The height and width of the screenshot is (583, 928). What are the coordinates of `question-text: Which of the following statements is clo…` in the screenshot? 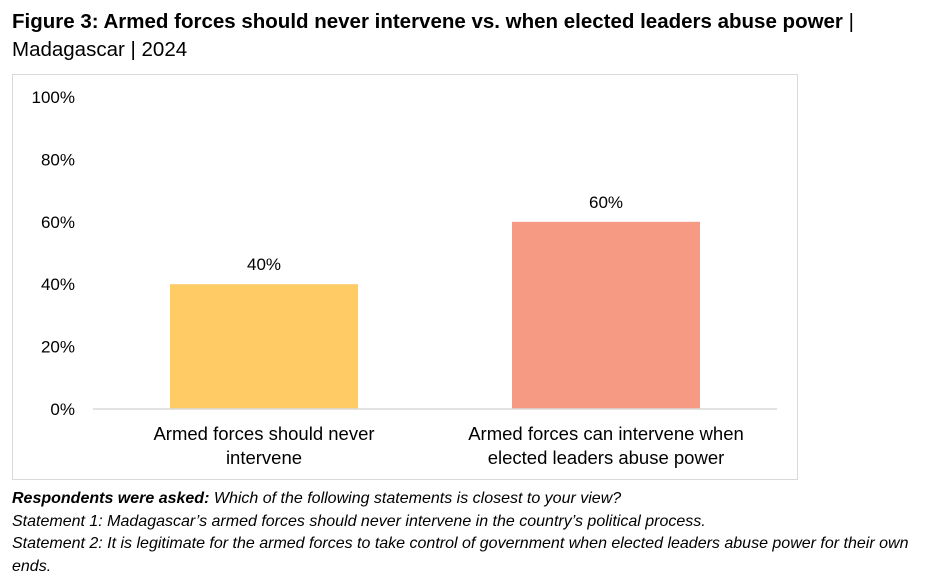 It's located at (415, 498).